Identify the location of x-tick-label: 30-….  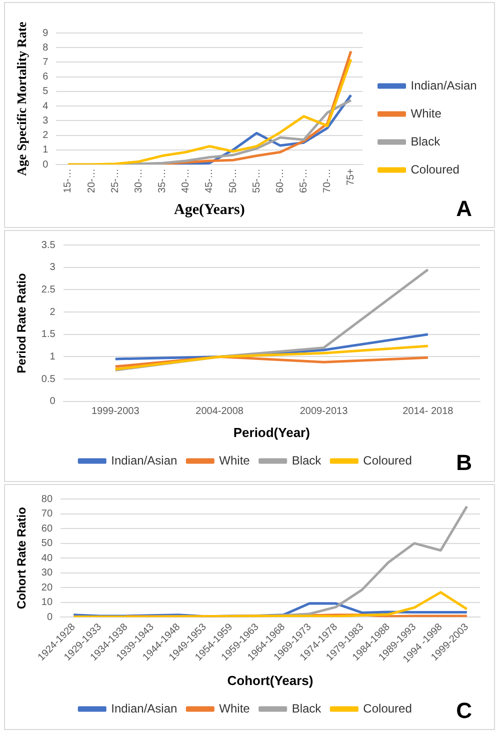
(138, 180).